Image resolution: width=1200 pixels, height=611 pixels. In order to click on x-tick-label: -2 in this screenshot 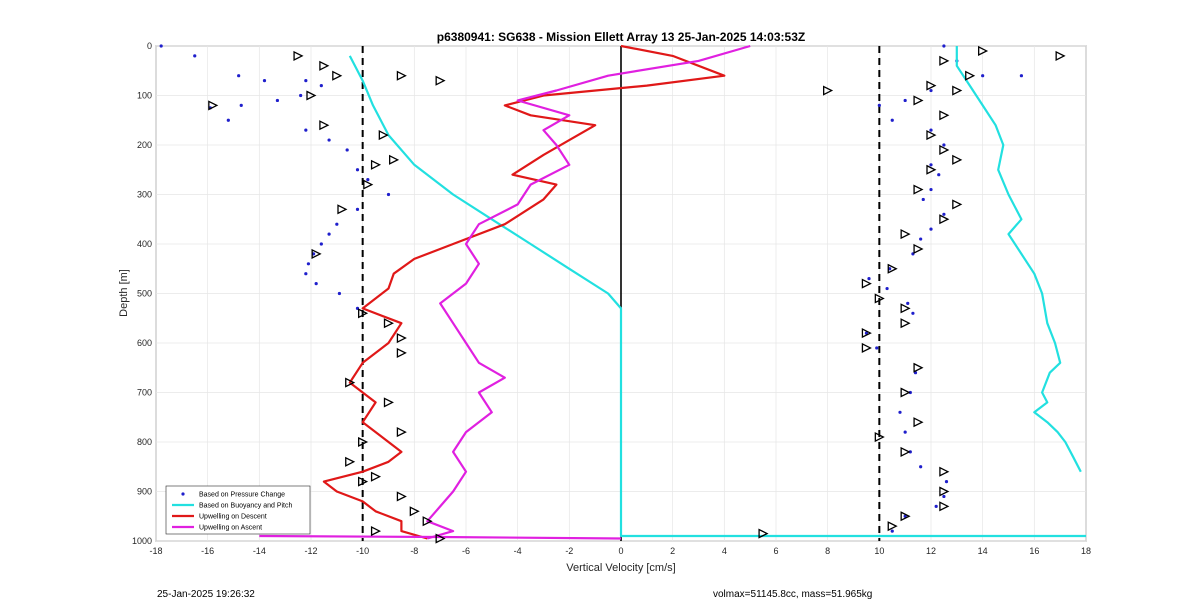, I will do `click(569, 551)`.